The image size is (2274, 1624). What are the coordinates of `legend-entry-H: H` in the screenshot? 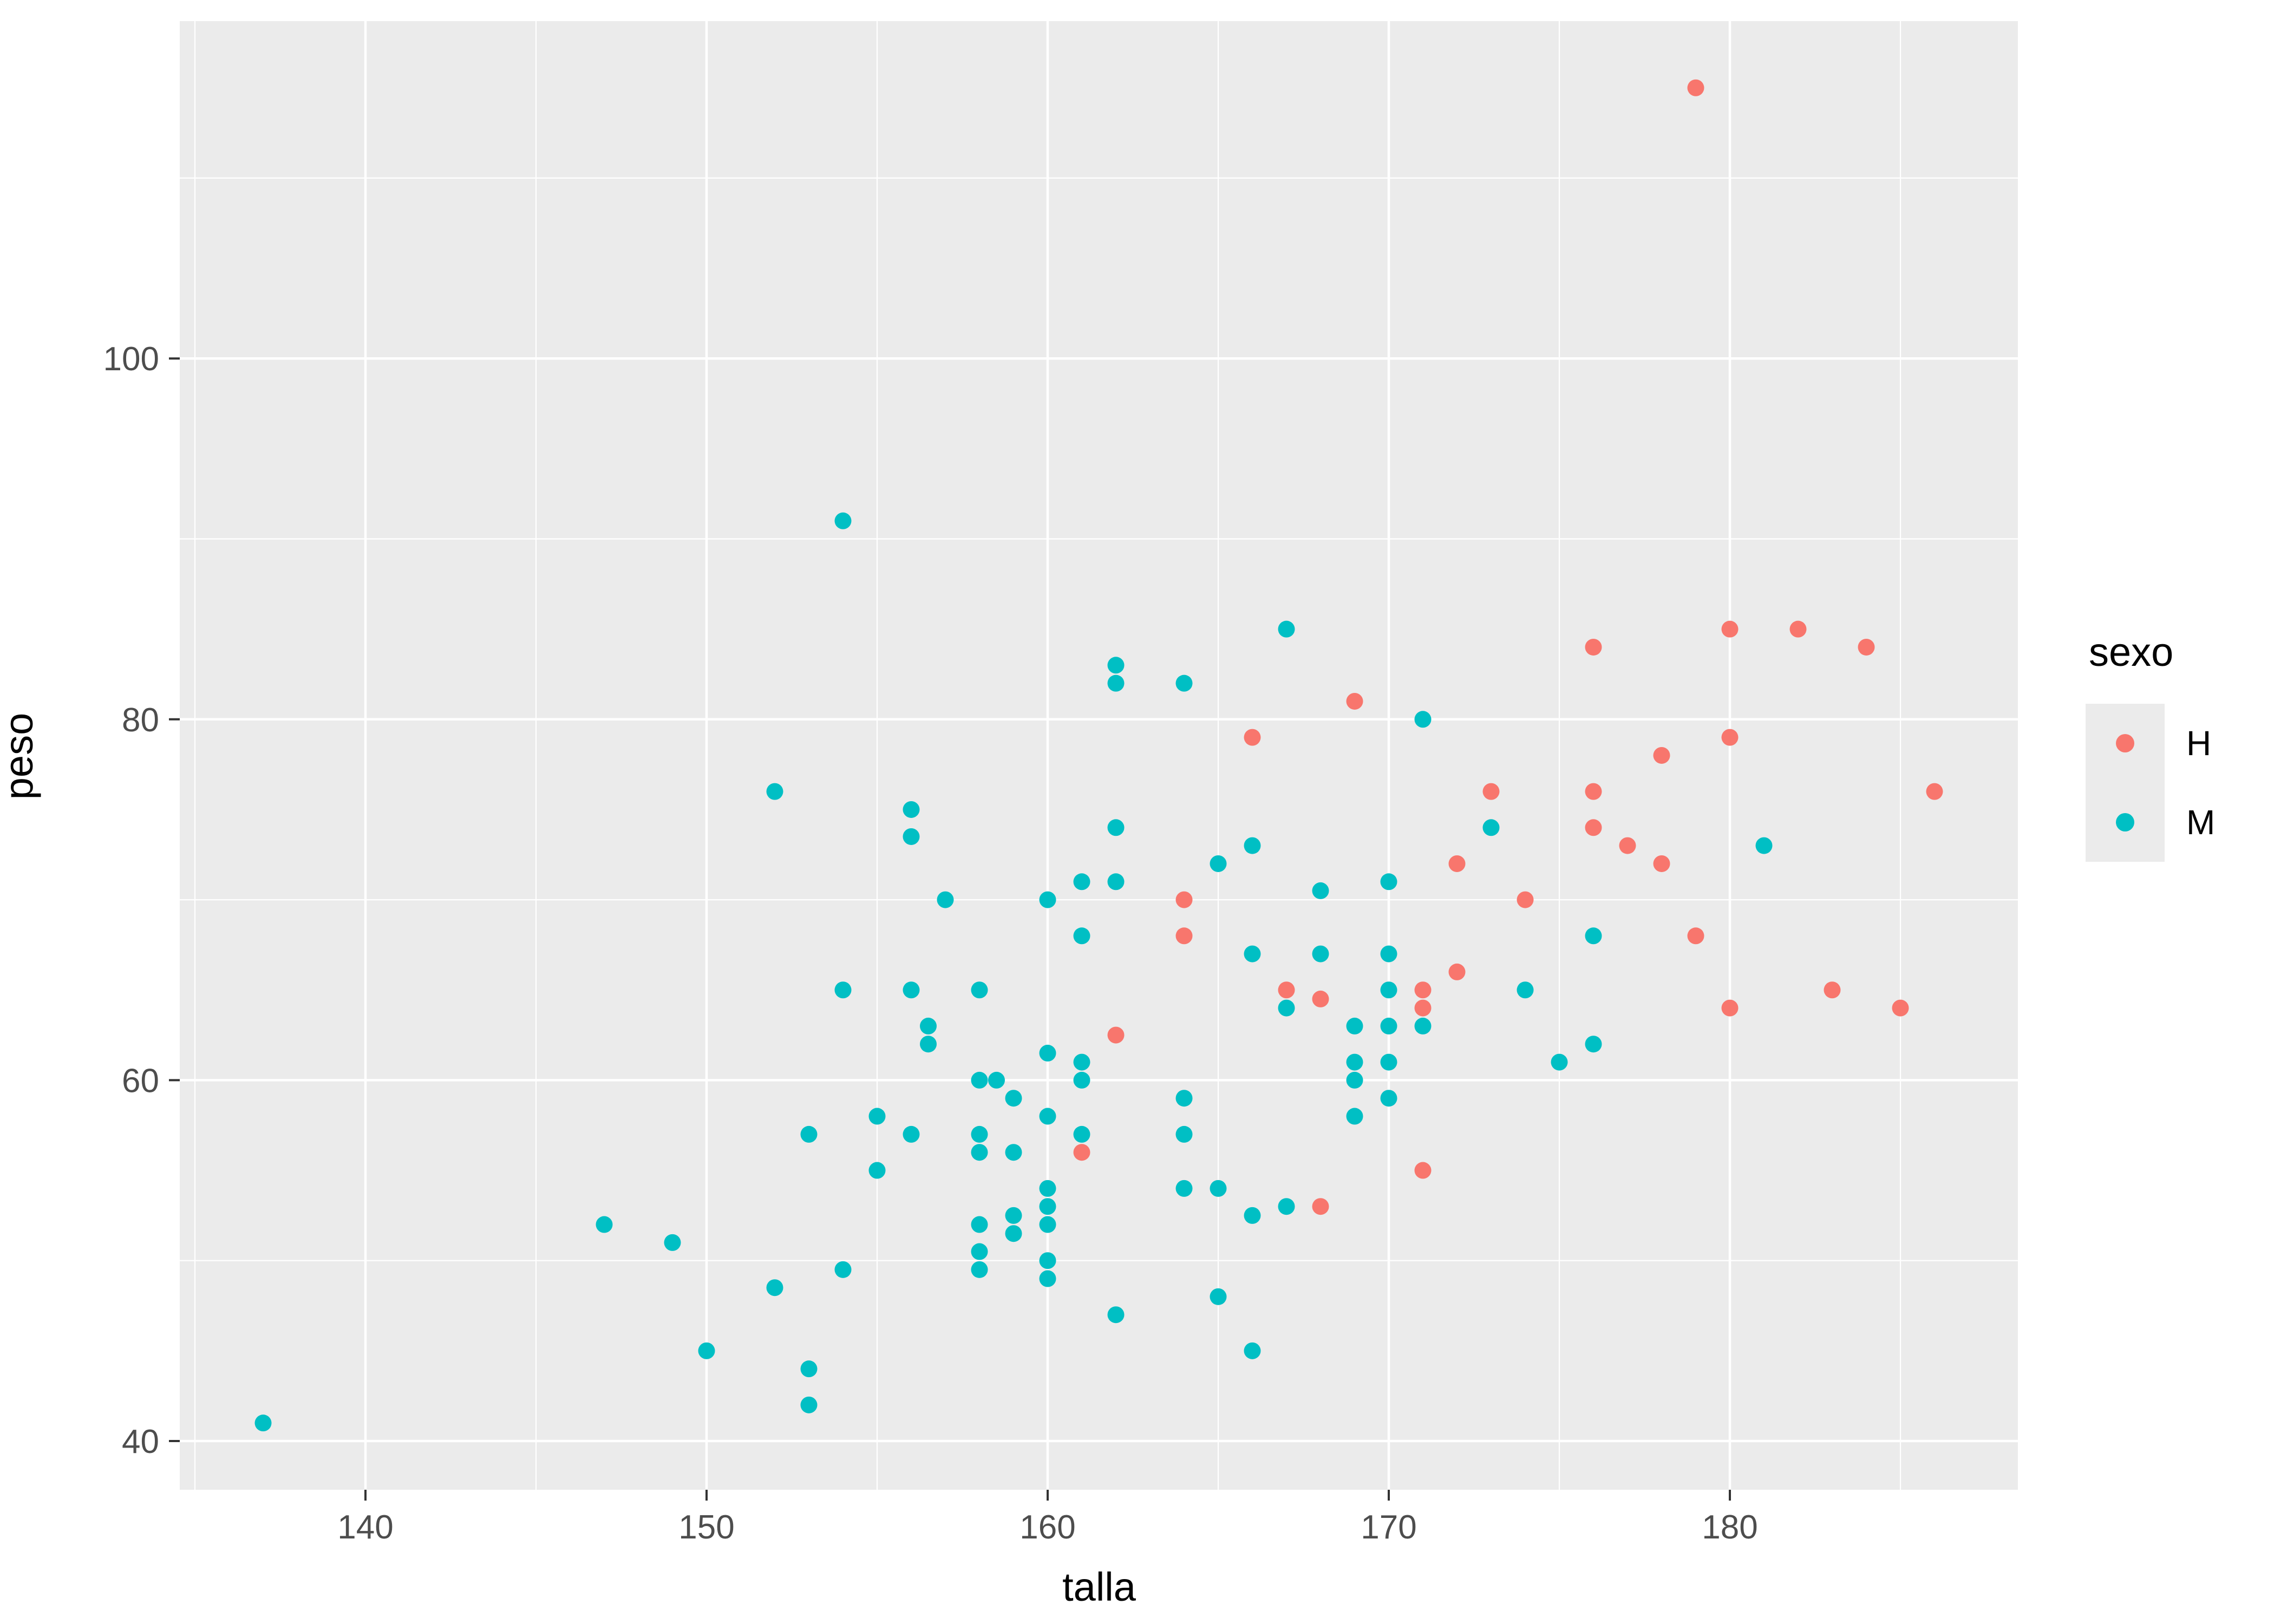 It's located at (2150, 743).